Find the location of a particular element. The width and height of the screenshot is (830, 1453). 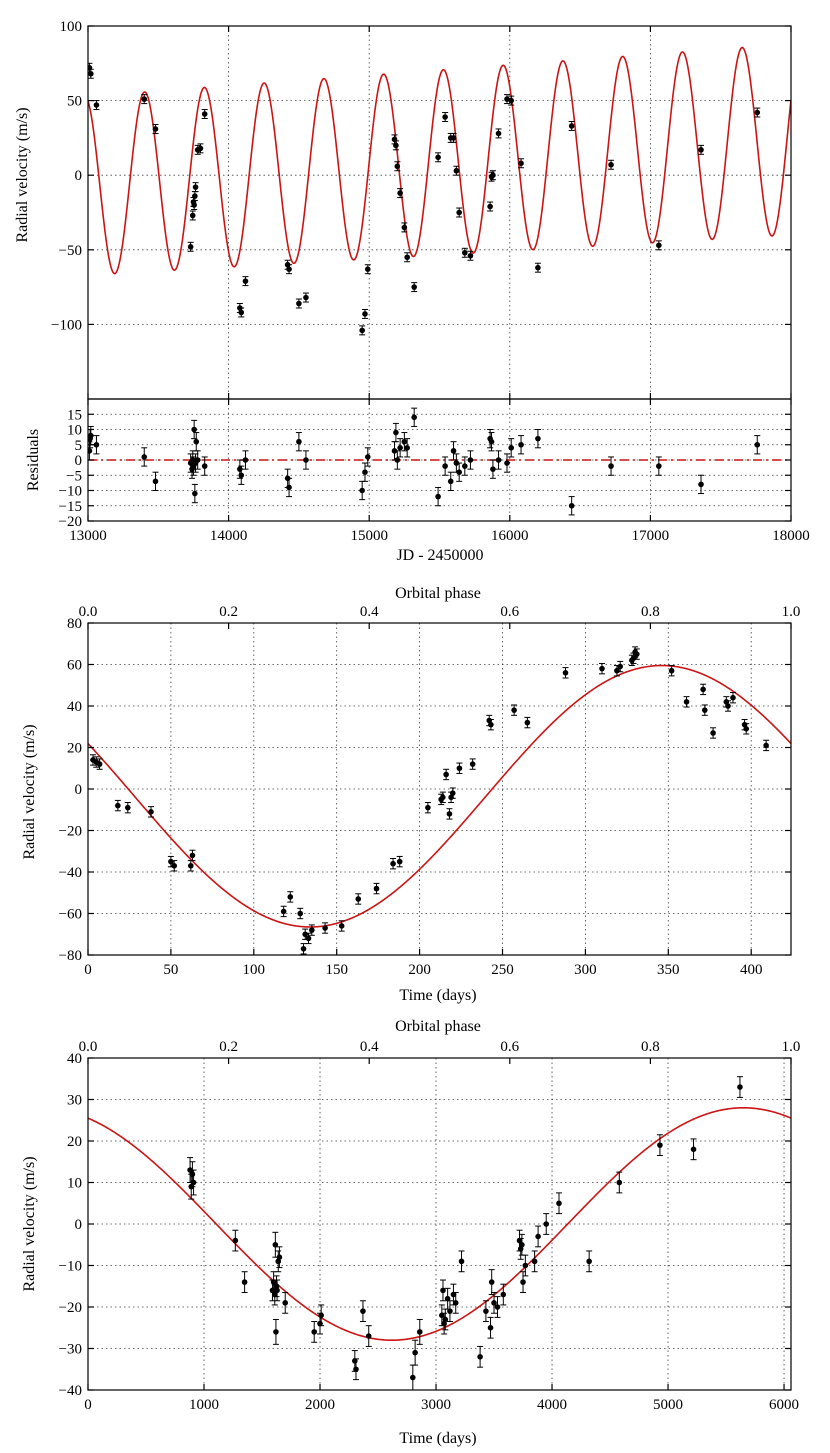

phased-long-ytick-label: 30 is located at coordinates (74, 1101).